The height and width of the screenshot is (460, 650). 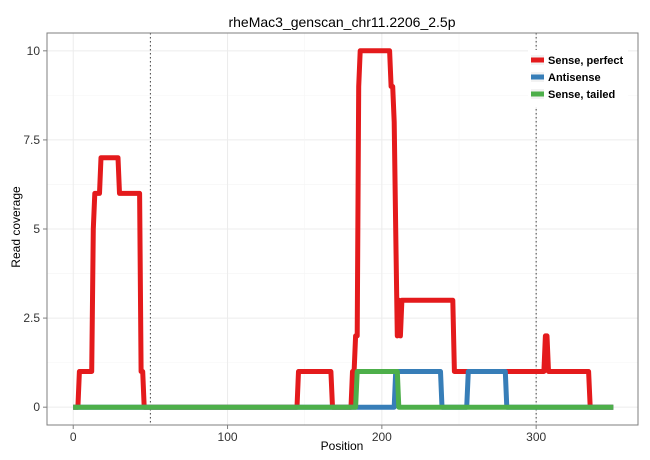 What do you see at coordinates (586, 61) in the screenshot?
I see `legend-label: Sense, perfect` at bounding box center [586, 61].